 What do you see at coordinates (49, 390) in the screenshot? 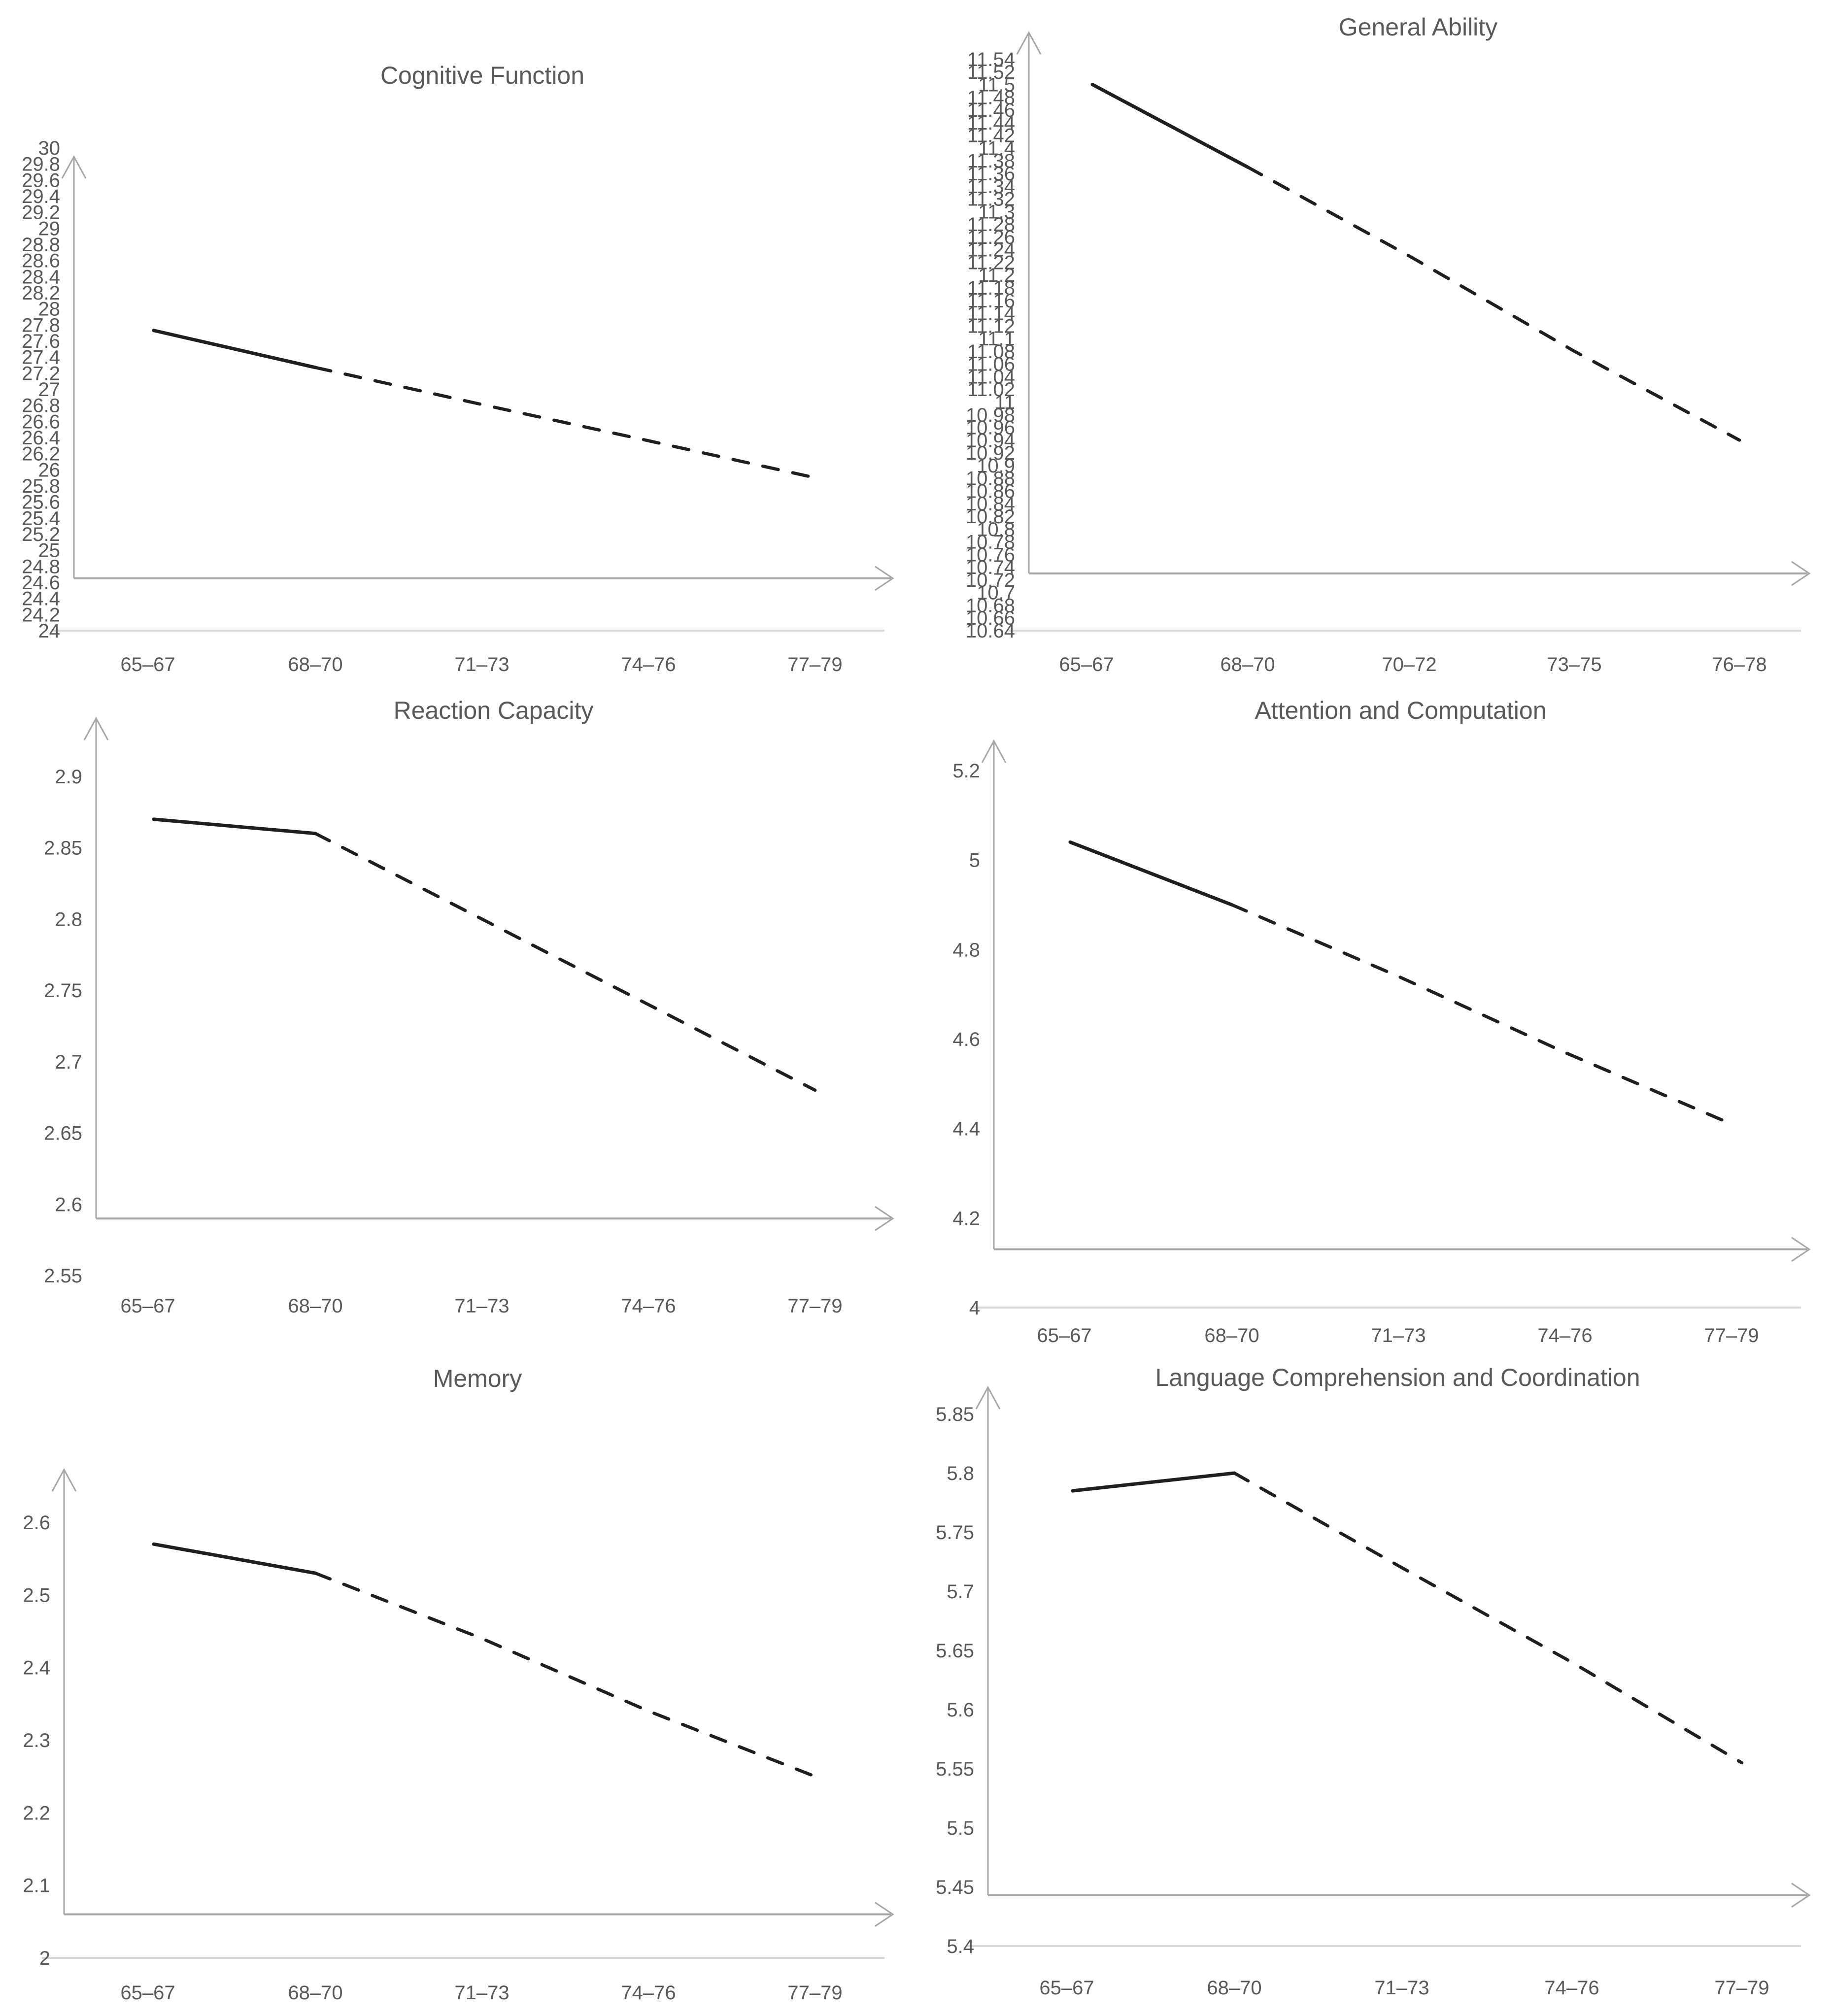
I see `y-tick-label: 27` at bounding box center [49, 390].